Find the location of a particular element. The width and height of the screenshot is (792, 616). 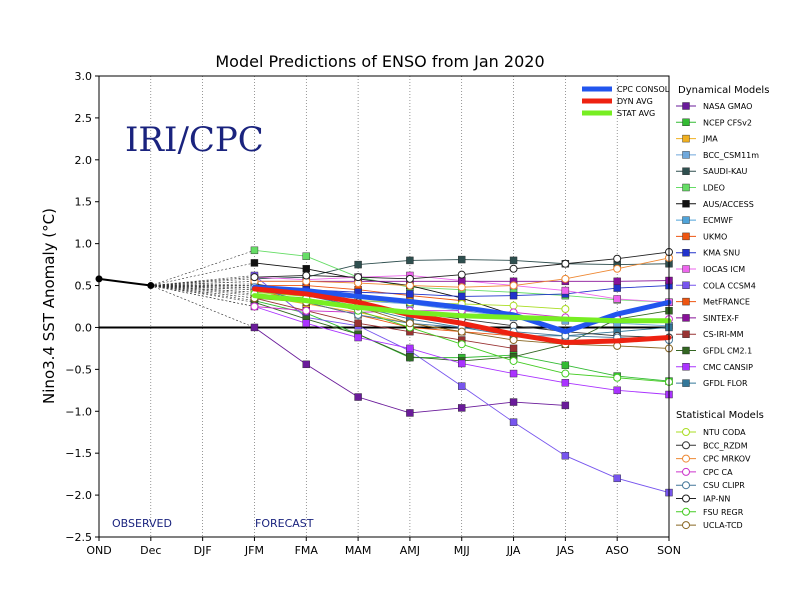

legend-consensus-label: DYN AVG is located at coordinates (635, 101).